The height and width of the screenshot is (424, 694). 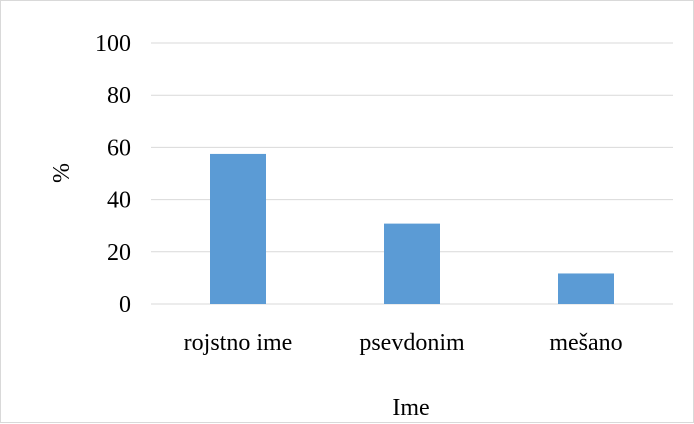 What do you see at coordinates (125, 305) in the screenshot?
I see `y-tick-label: 0` at bounding box center [125, 305].